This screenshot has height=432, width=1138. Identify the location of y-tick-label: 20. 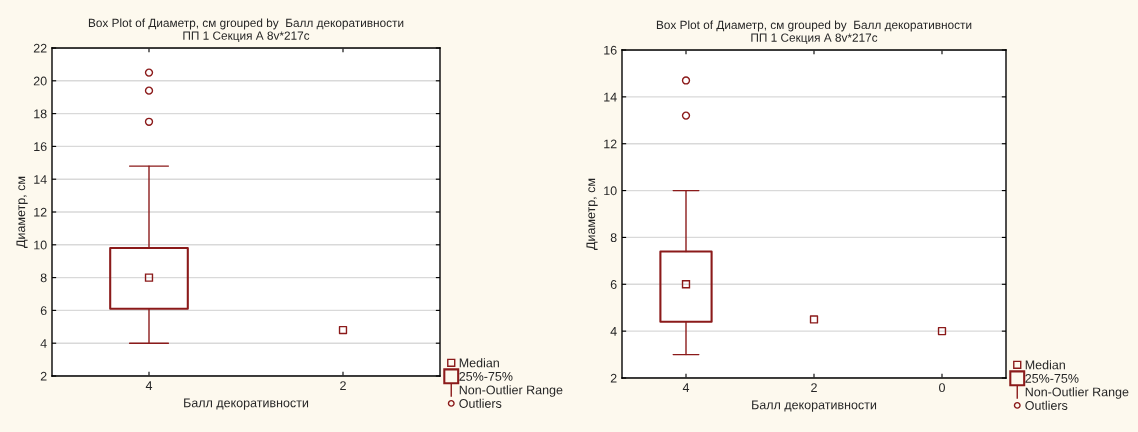
(40, 81).